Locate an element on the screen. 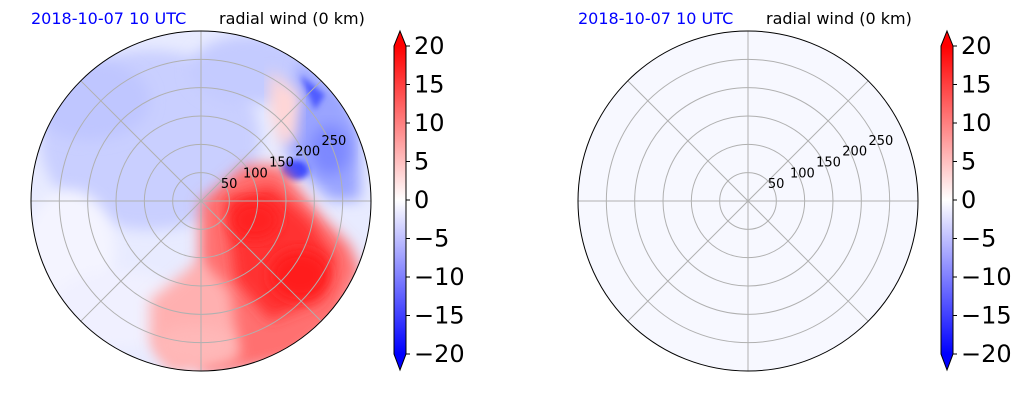 This screenshot has height=401, width=1028. panel-left-title-date: 2018-10-07 10 UTC is located at coordinates (108, 18).